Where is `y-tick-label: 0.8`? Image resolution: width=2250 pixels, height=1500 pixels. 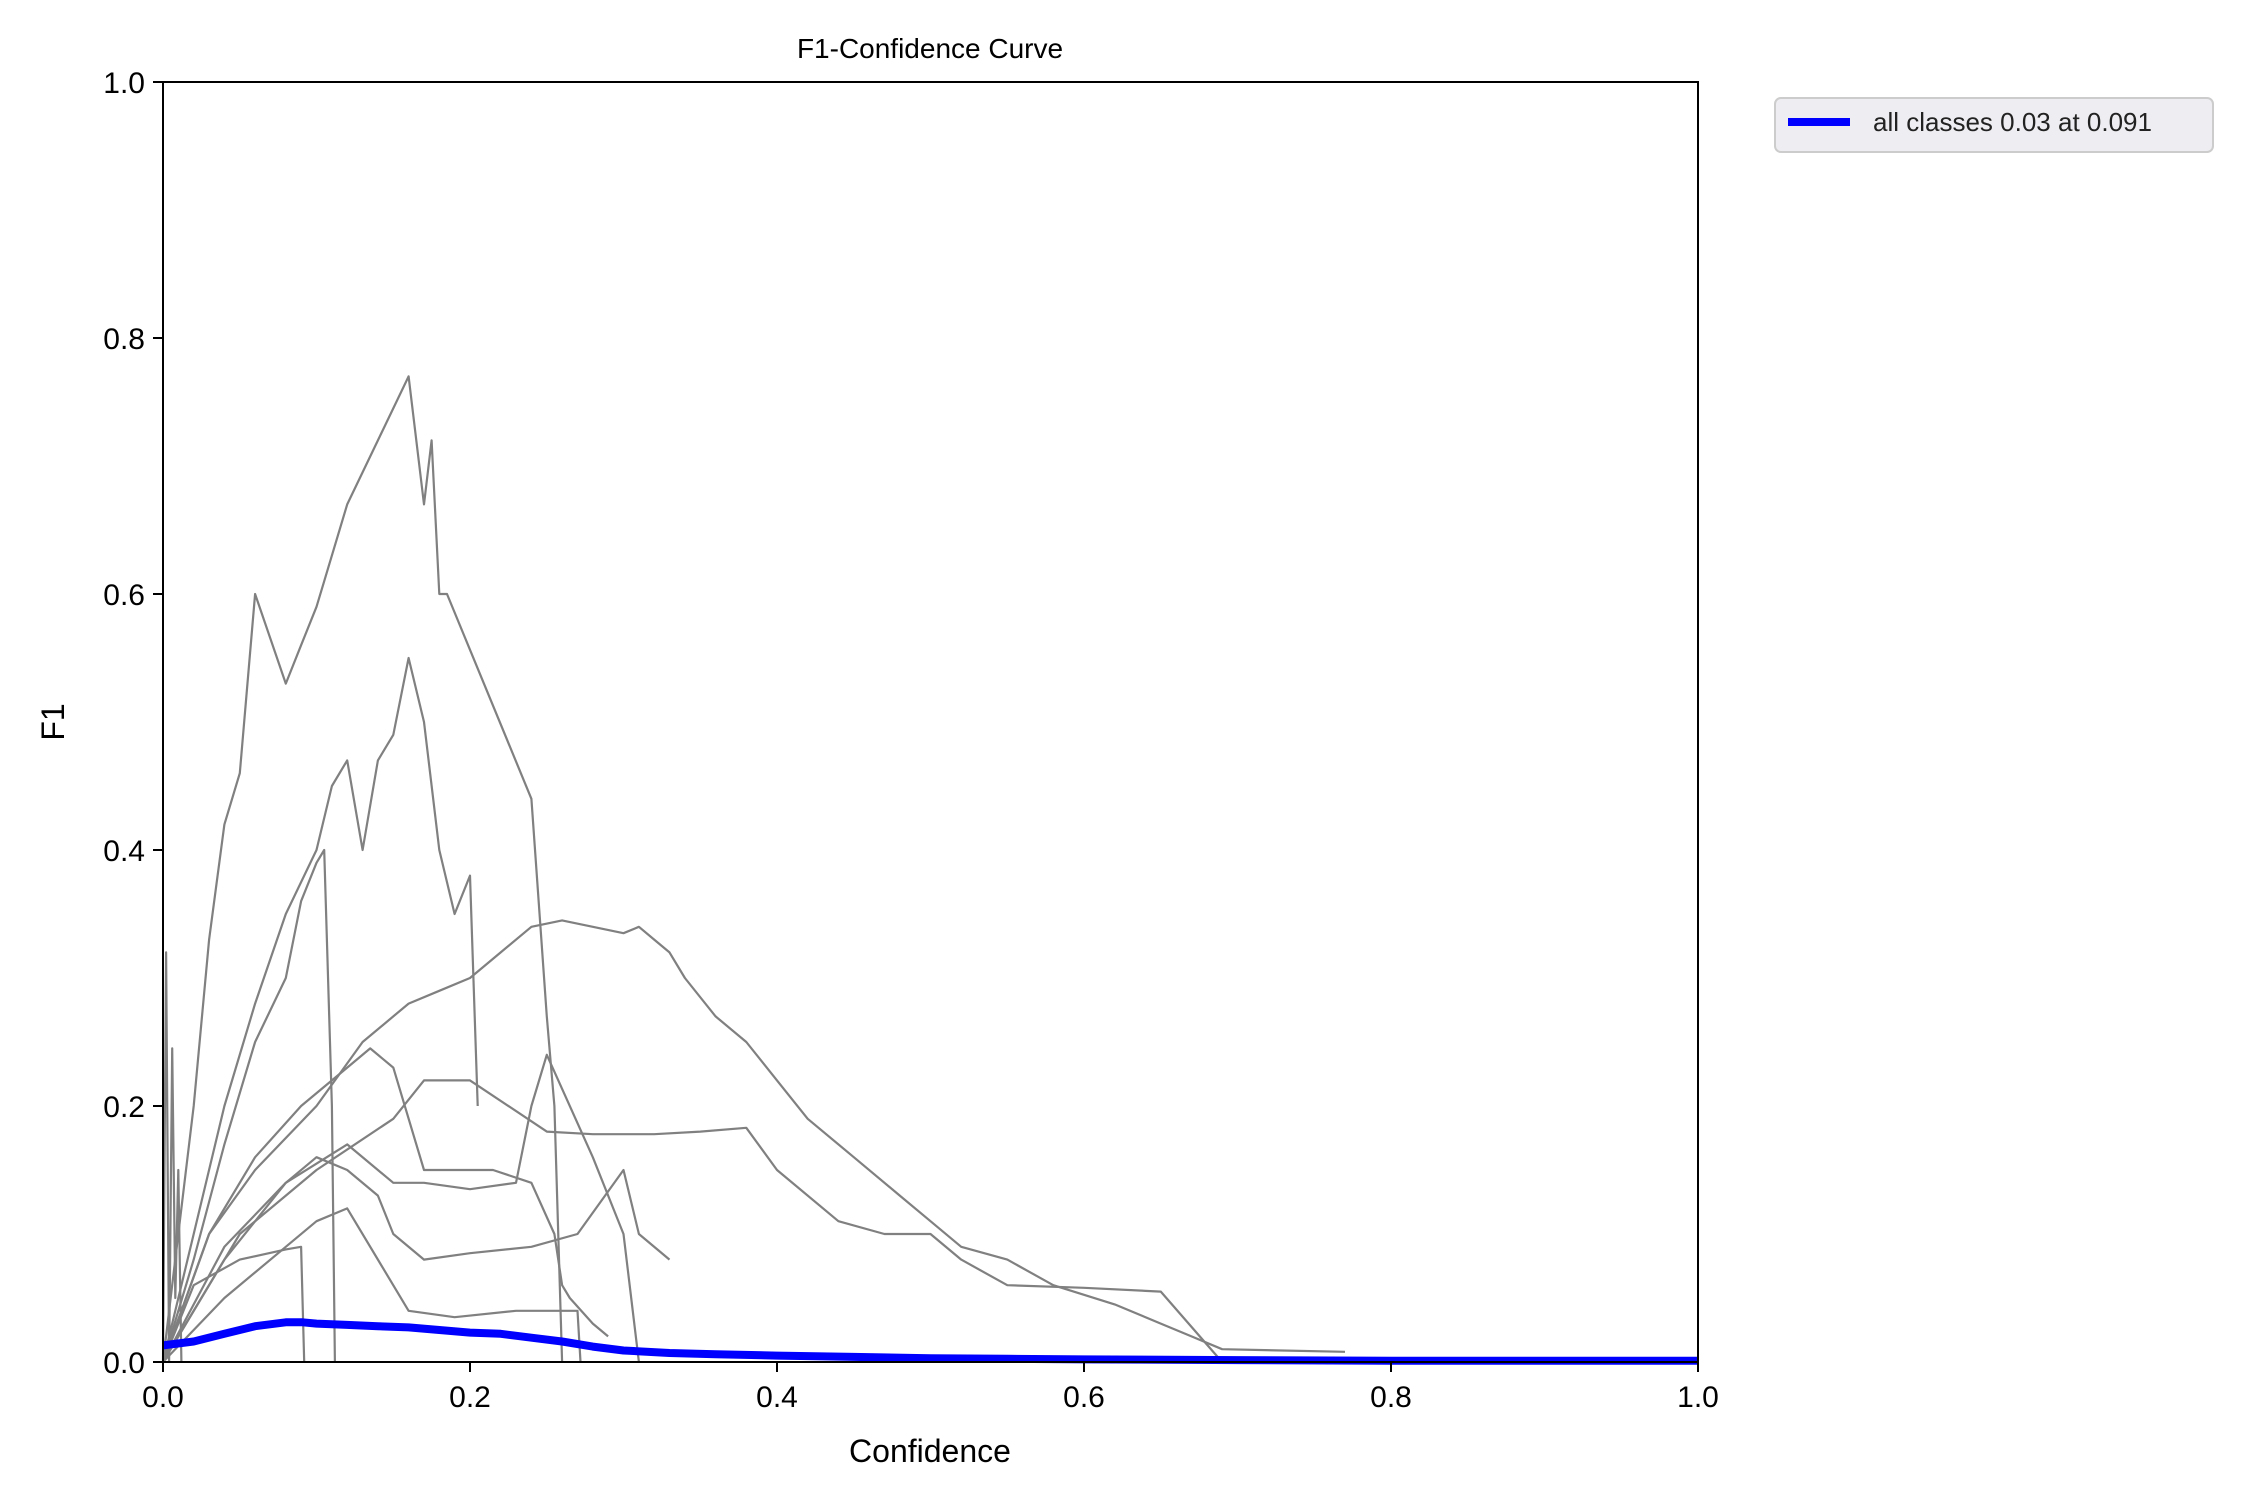 y-tick-label: 0.8 is located at coordinates (124, 339).